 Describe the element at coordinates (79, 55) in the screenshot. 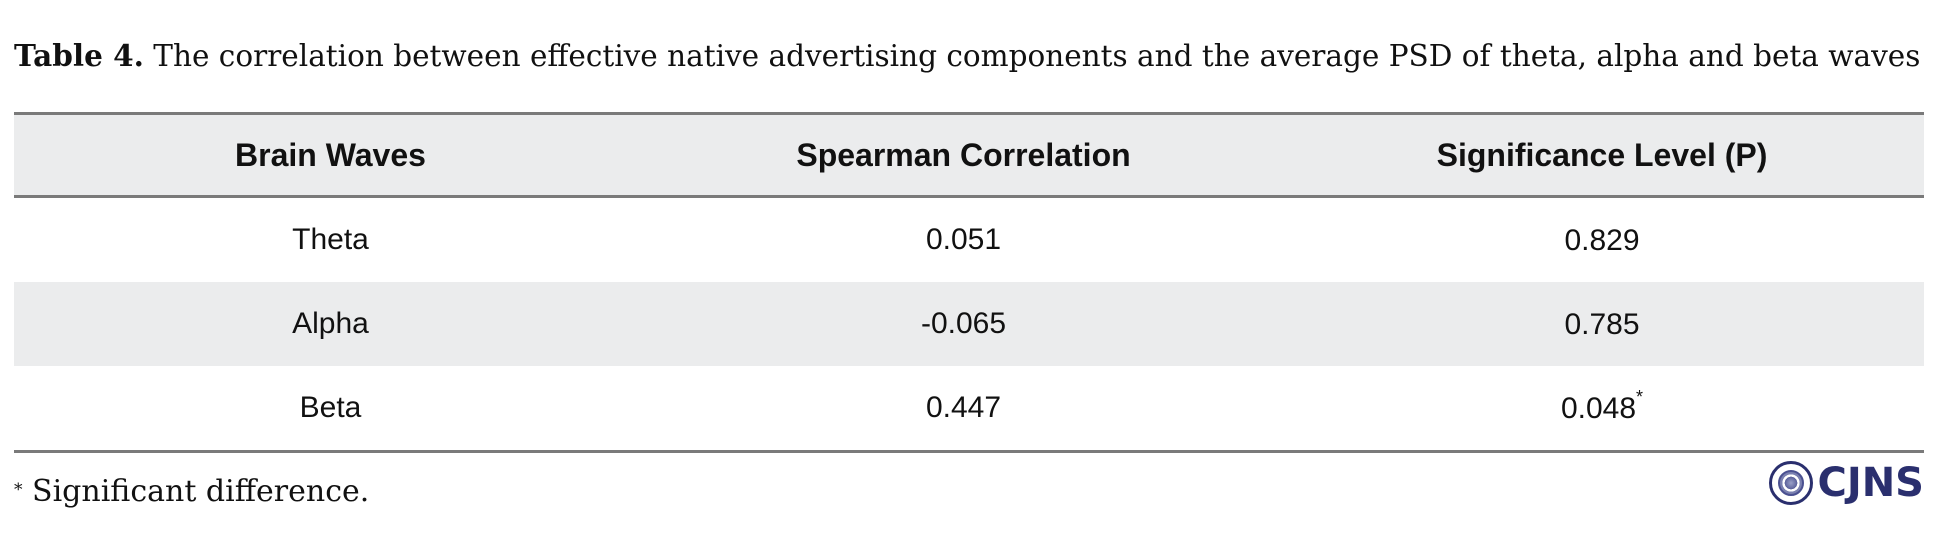

I see `table-label: Table 4.` at that location.